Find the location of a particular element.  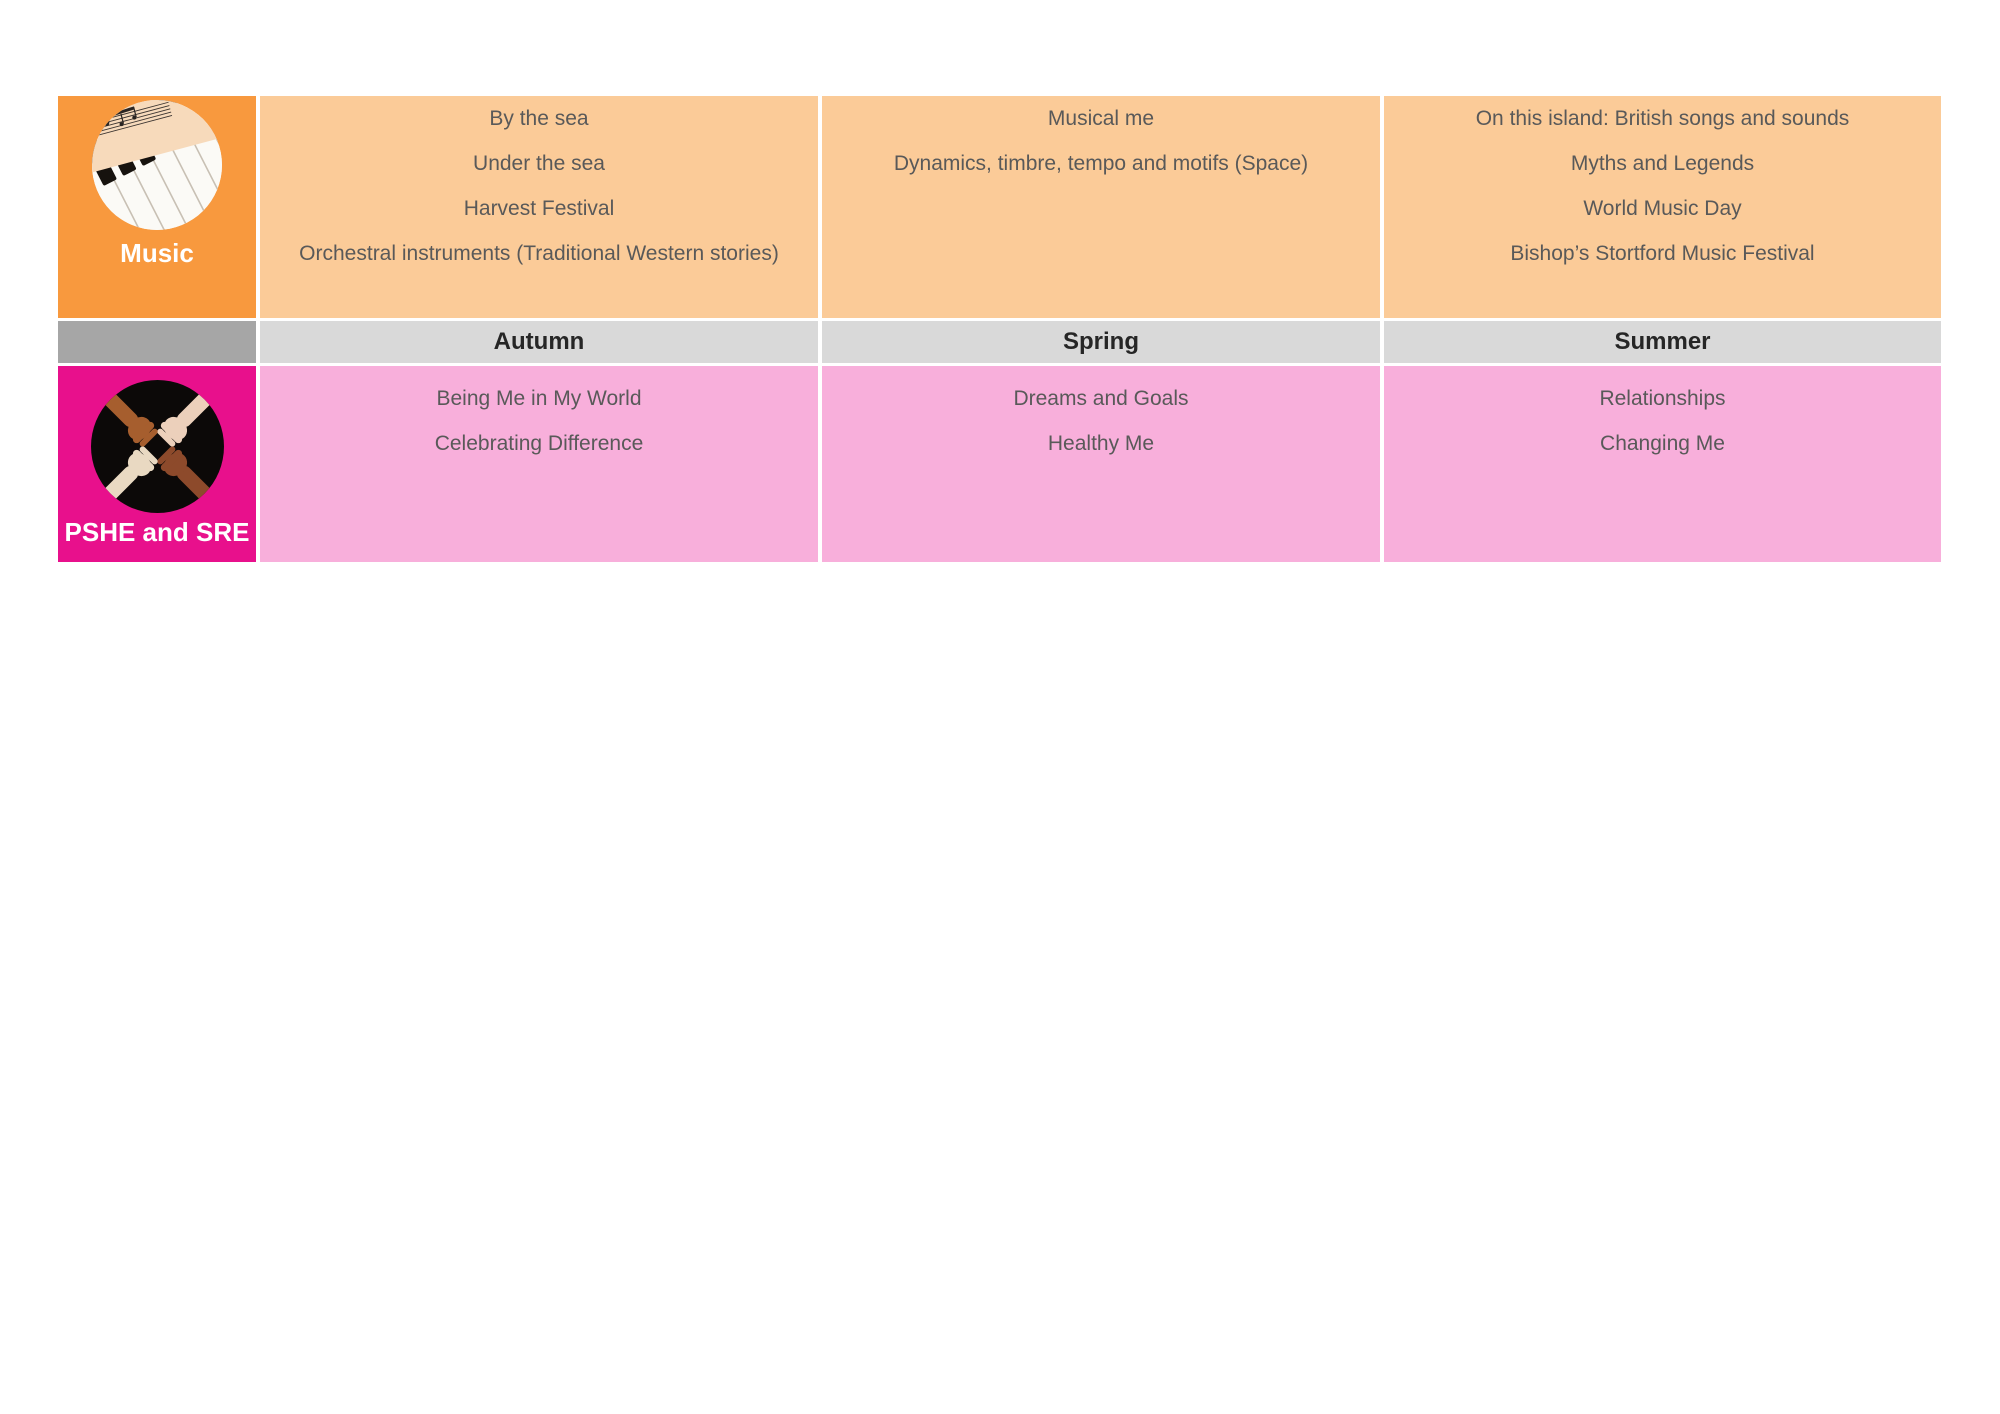

hands-gripping-wrists-icon is located at coordinates (157, 446).